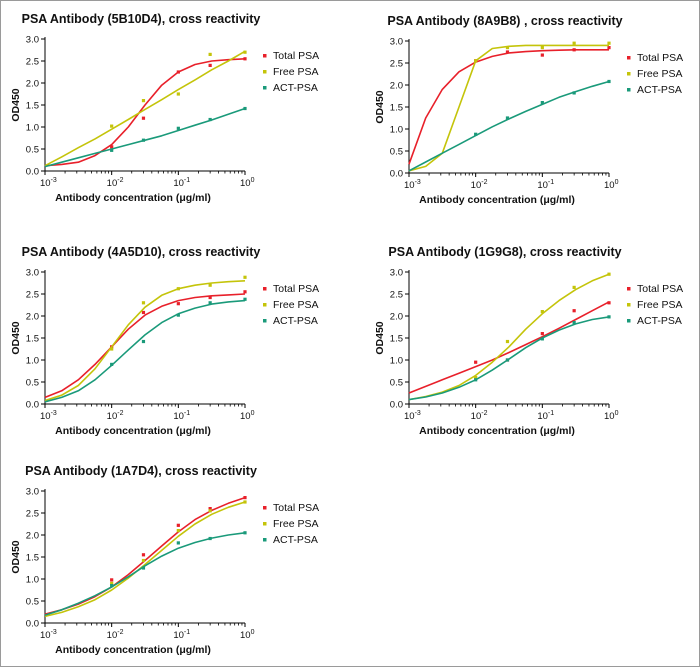 Image resolution: width=700 pixels, height=667 pixels. I want to click on x-tick-exponent: -1, so click(187, 413).